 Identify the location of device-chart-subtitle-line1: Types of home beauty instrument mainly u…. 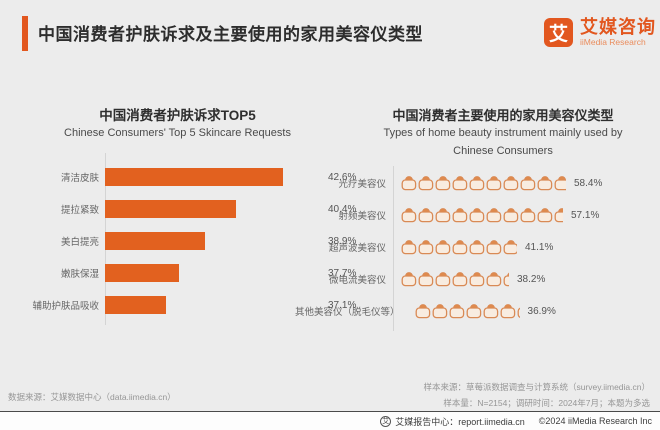
(503, 133).